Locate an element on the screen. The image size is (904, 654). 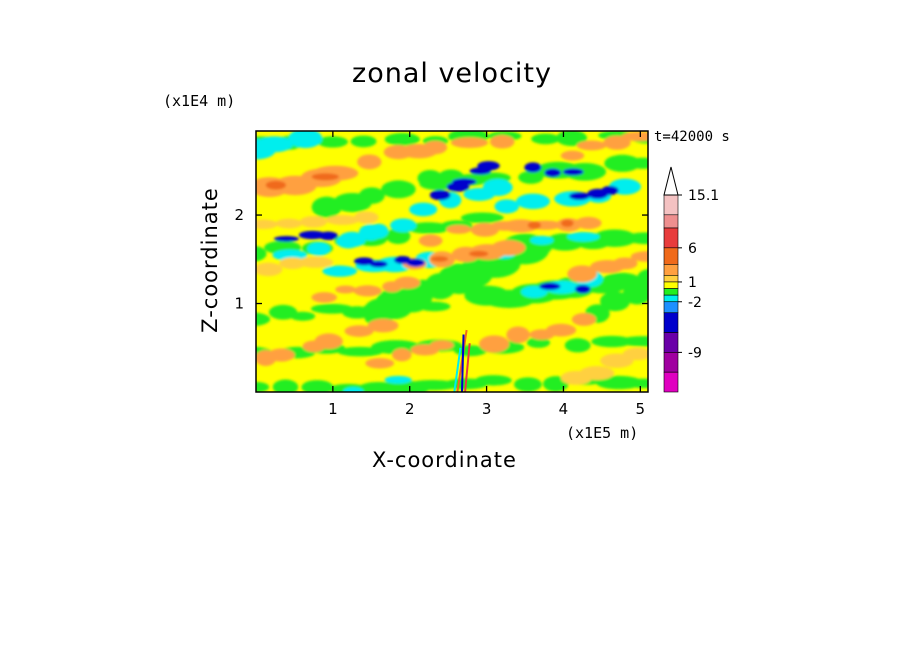
colorbar-label: 15.1 is located at coordinates (703, 196).